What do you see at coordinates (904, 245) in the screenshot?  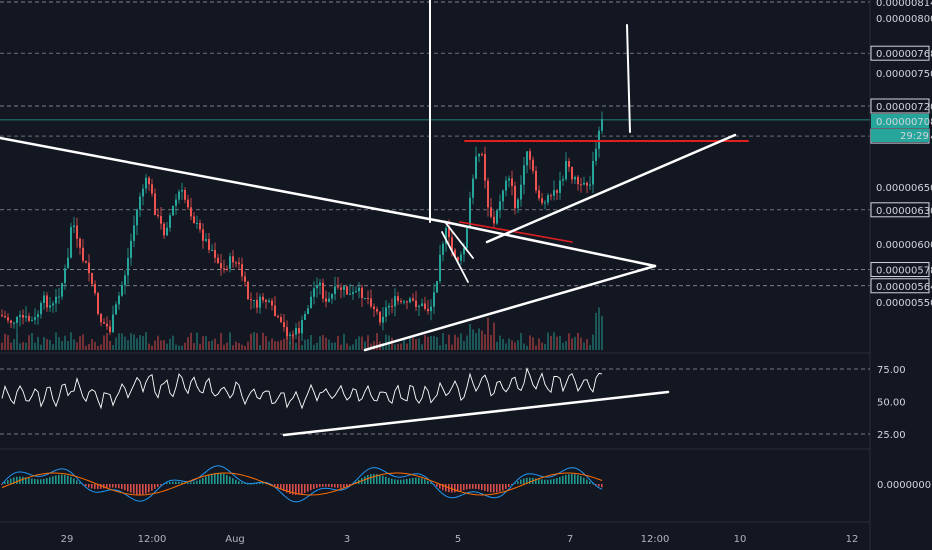 I see `price-tick-label: 0.00000600` at bounding box center [904, 245].